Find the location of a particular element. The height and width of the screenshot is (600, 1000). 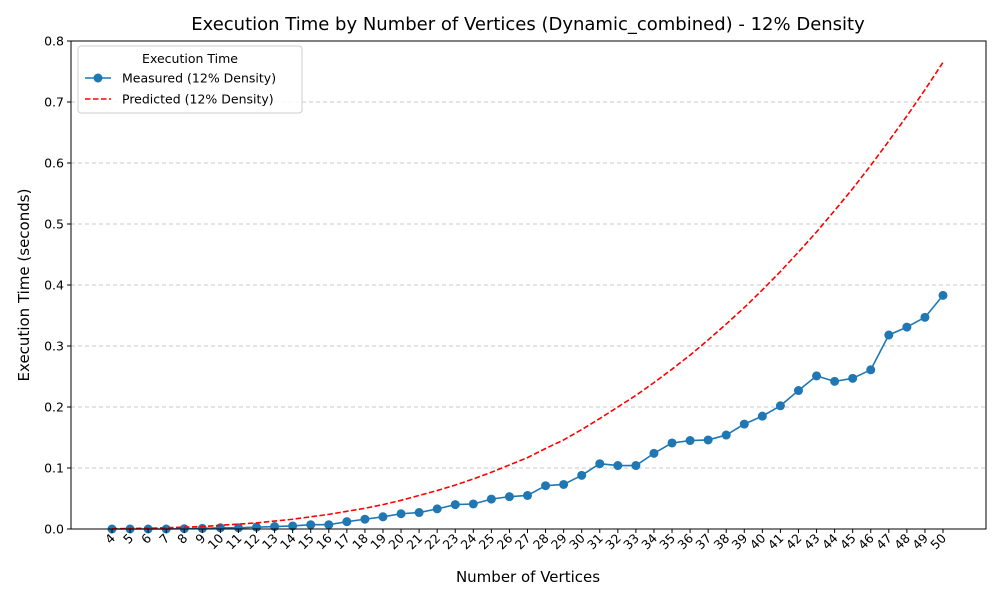

legend-box is located at coordinates (190, 79).